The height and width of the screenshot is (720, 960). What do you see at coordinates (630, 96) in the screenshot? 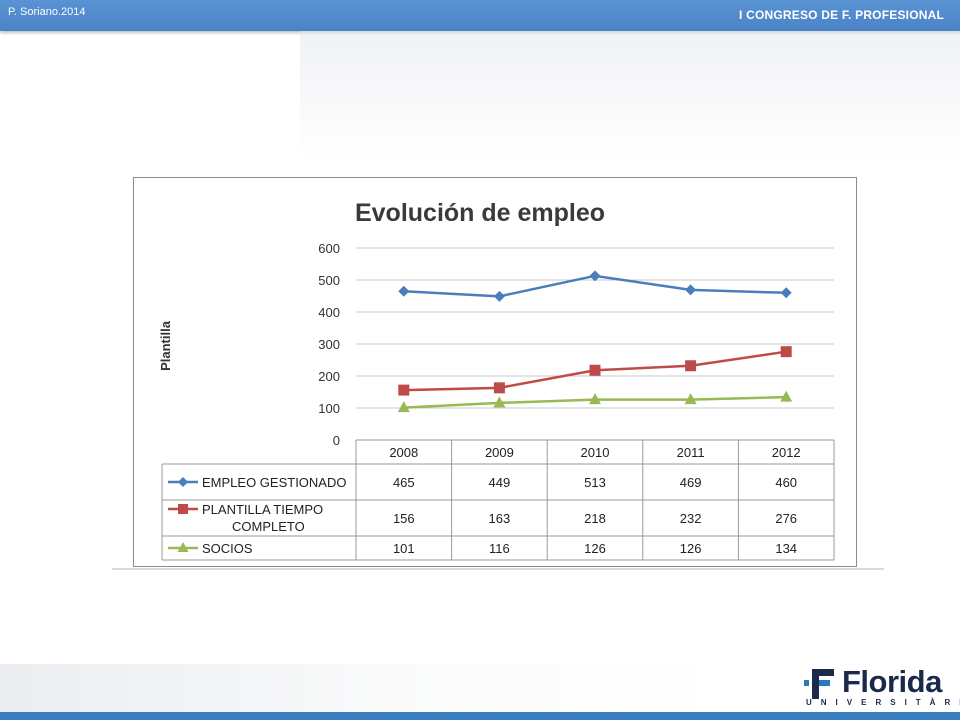
I see `background-decoration-top` at bounding box center [630, 96].